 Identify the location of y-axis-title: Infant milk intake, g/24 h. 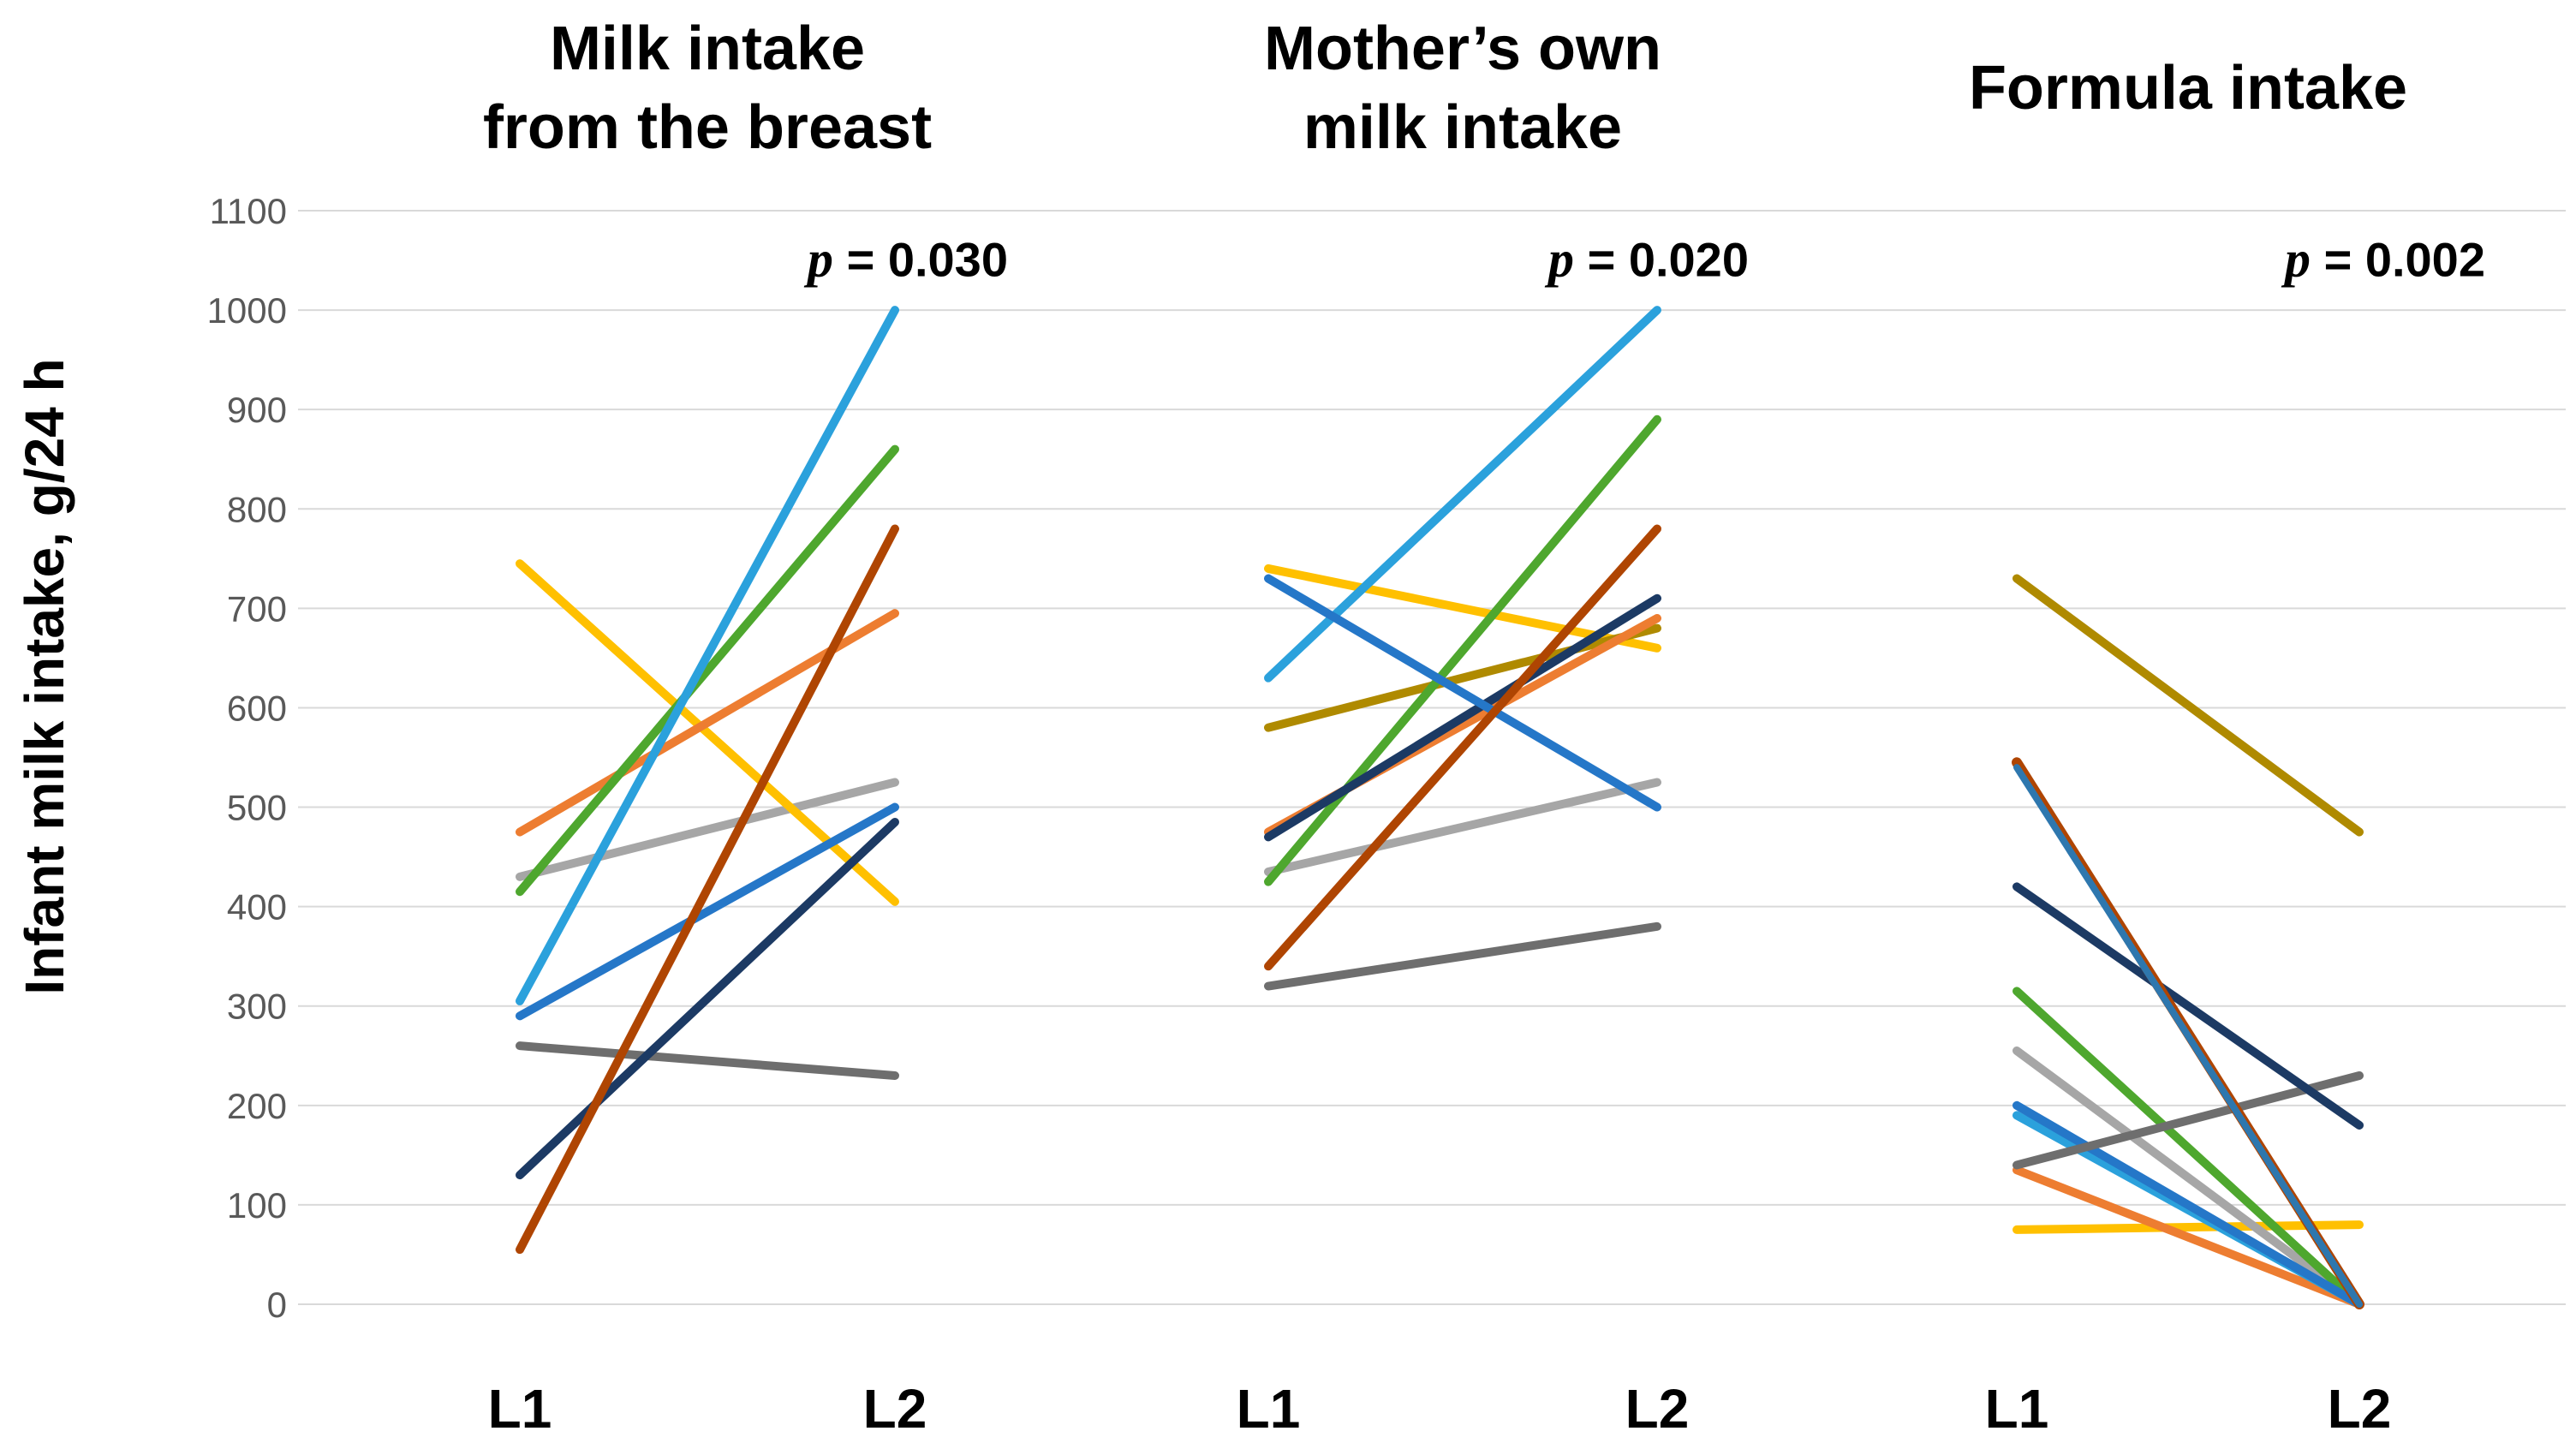
(44, 676).